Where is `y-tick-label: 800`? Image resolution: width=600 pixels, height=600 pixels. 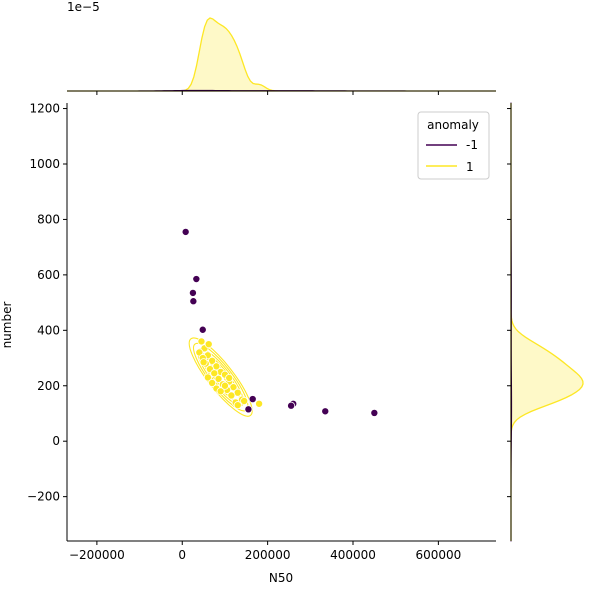
y-tick-label: 800 is located at coordinates (48, 219).